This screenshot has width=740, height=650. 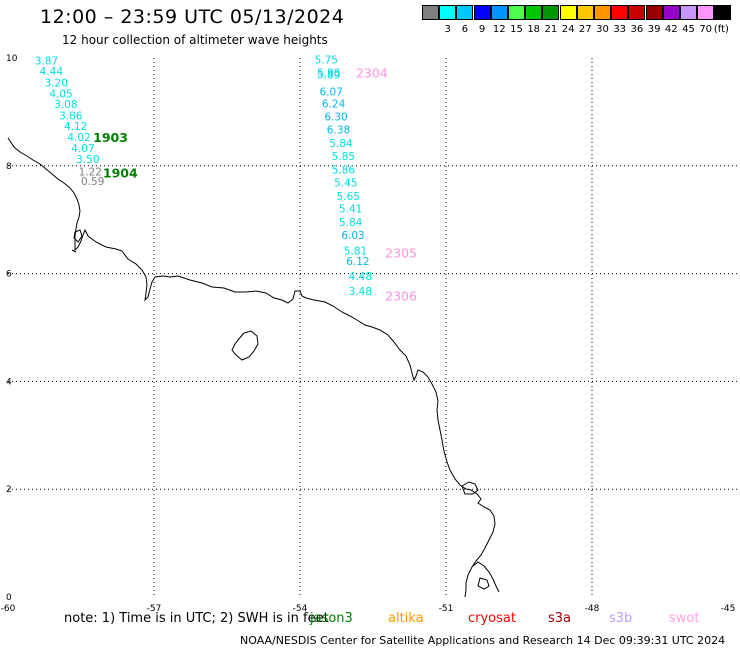 What do you see at coordinates (9, 382) in the screenshot?
I see `lat-tick-label: 4` at bounding box center [9, 382].